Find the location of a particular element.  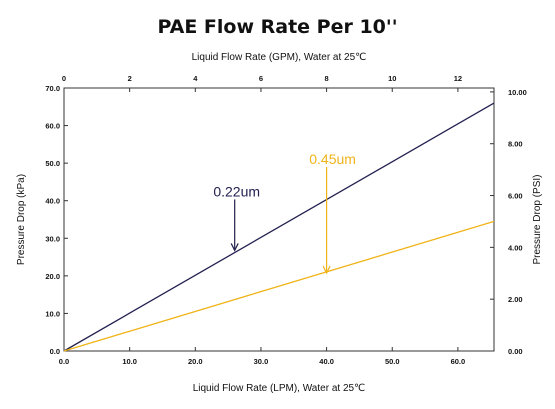

y-tick-label: 40.0 is located at coordinates (52, 201).